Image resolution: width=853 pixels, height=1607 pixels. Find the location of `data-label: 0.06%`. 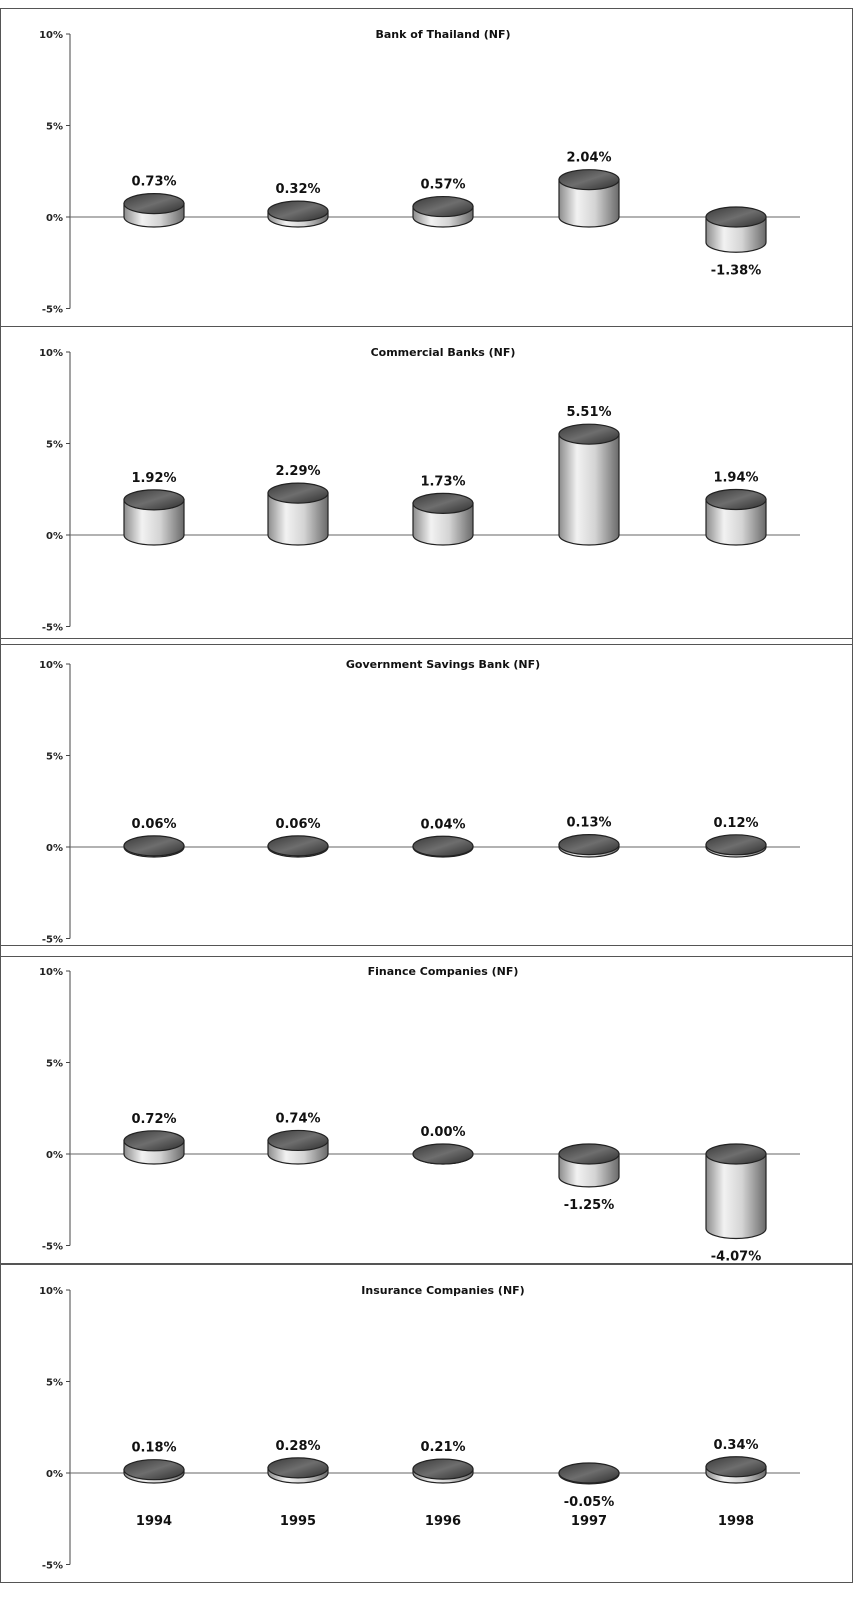

data-label: 0.06% is located at coordinates (297, 824).